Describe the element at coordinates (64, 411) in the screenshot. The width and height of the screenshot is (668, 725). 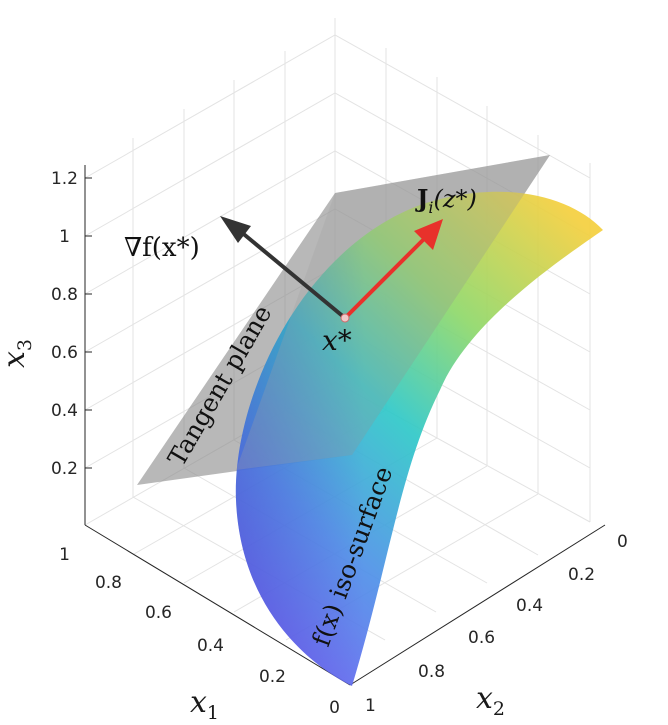
I see `x3-tick: 0.4` at that location.